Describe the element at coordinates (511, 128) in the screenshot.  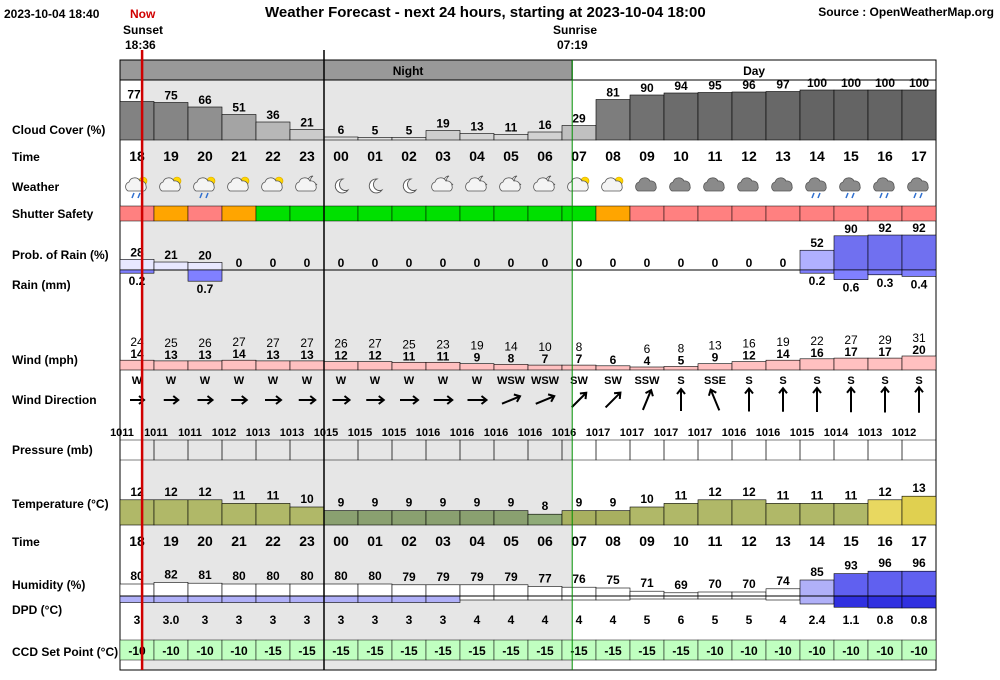
I see `cloud-value: 11` at that location.